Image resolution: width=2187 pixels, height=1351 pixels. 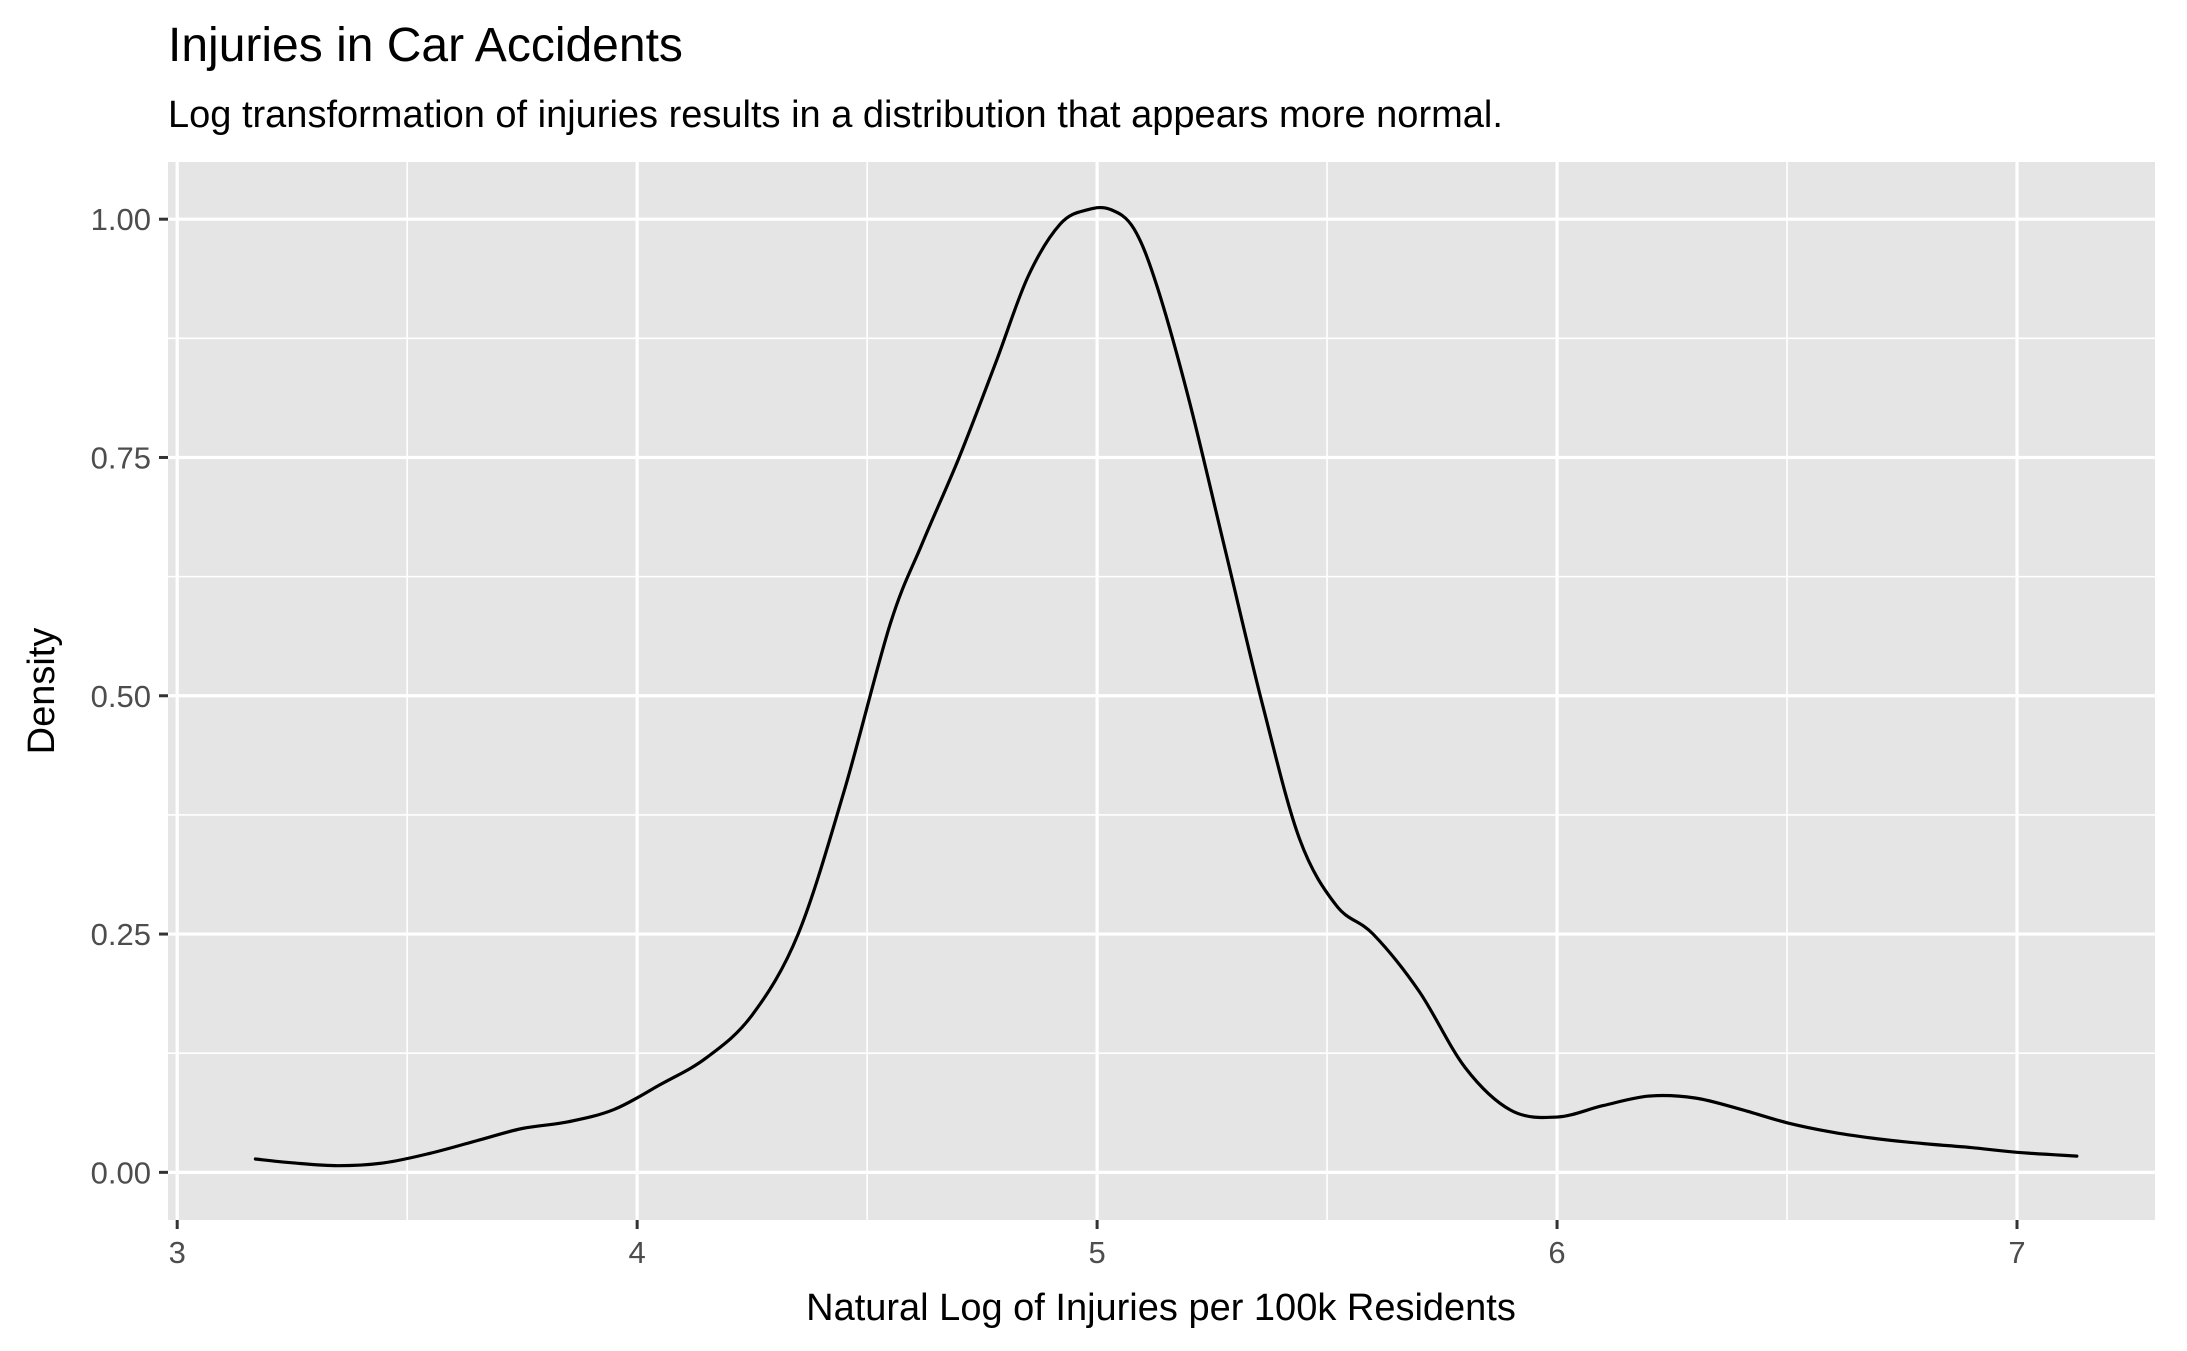 I want to click on x-tick-label: 3, so click(x=177, y=1252).